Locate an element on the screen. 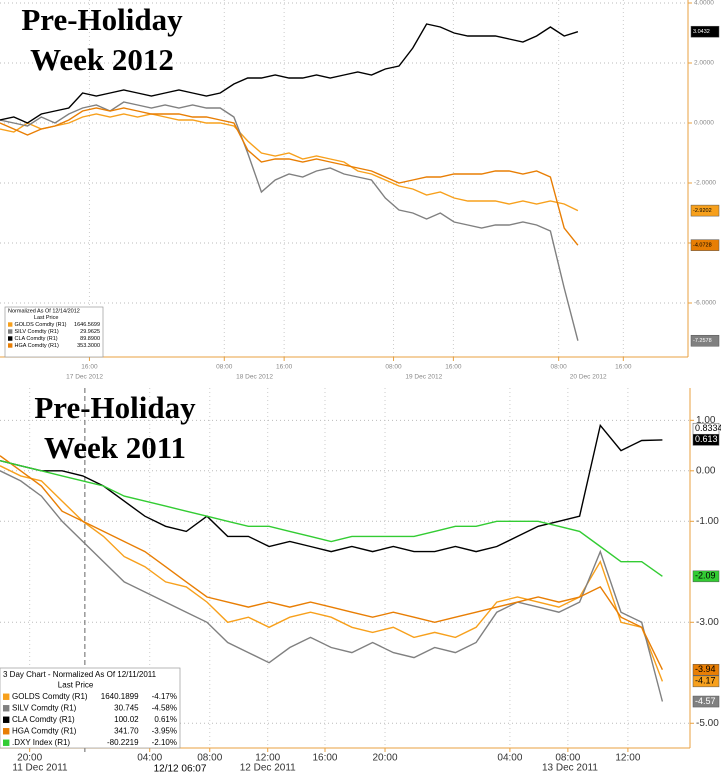 The height and width of the screenshot is (776, 721). legend-change: 0.61% is located at coordinates (165, 719).